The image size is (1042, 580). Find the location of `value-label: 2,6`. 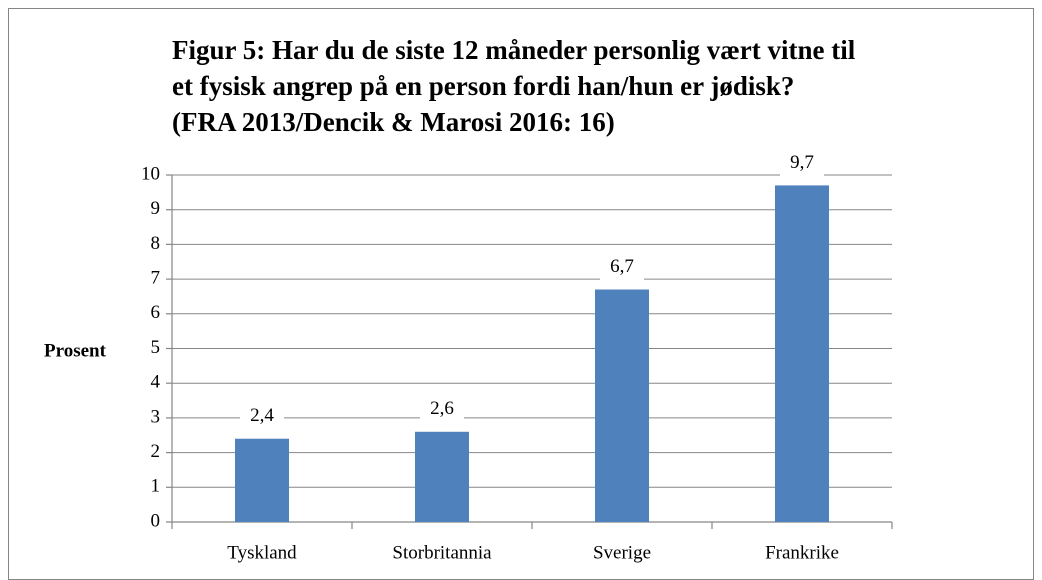

value-label: 2,6 is located at coordinates (442, 408).